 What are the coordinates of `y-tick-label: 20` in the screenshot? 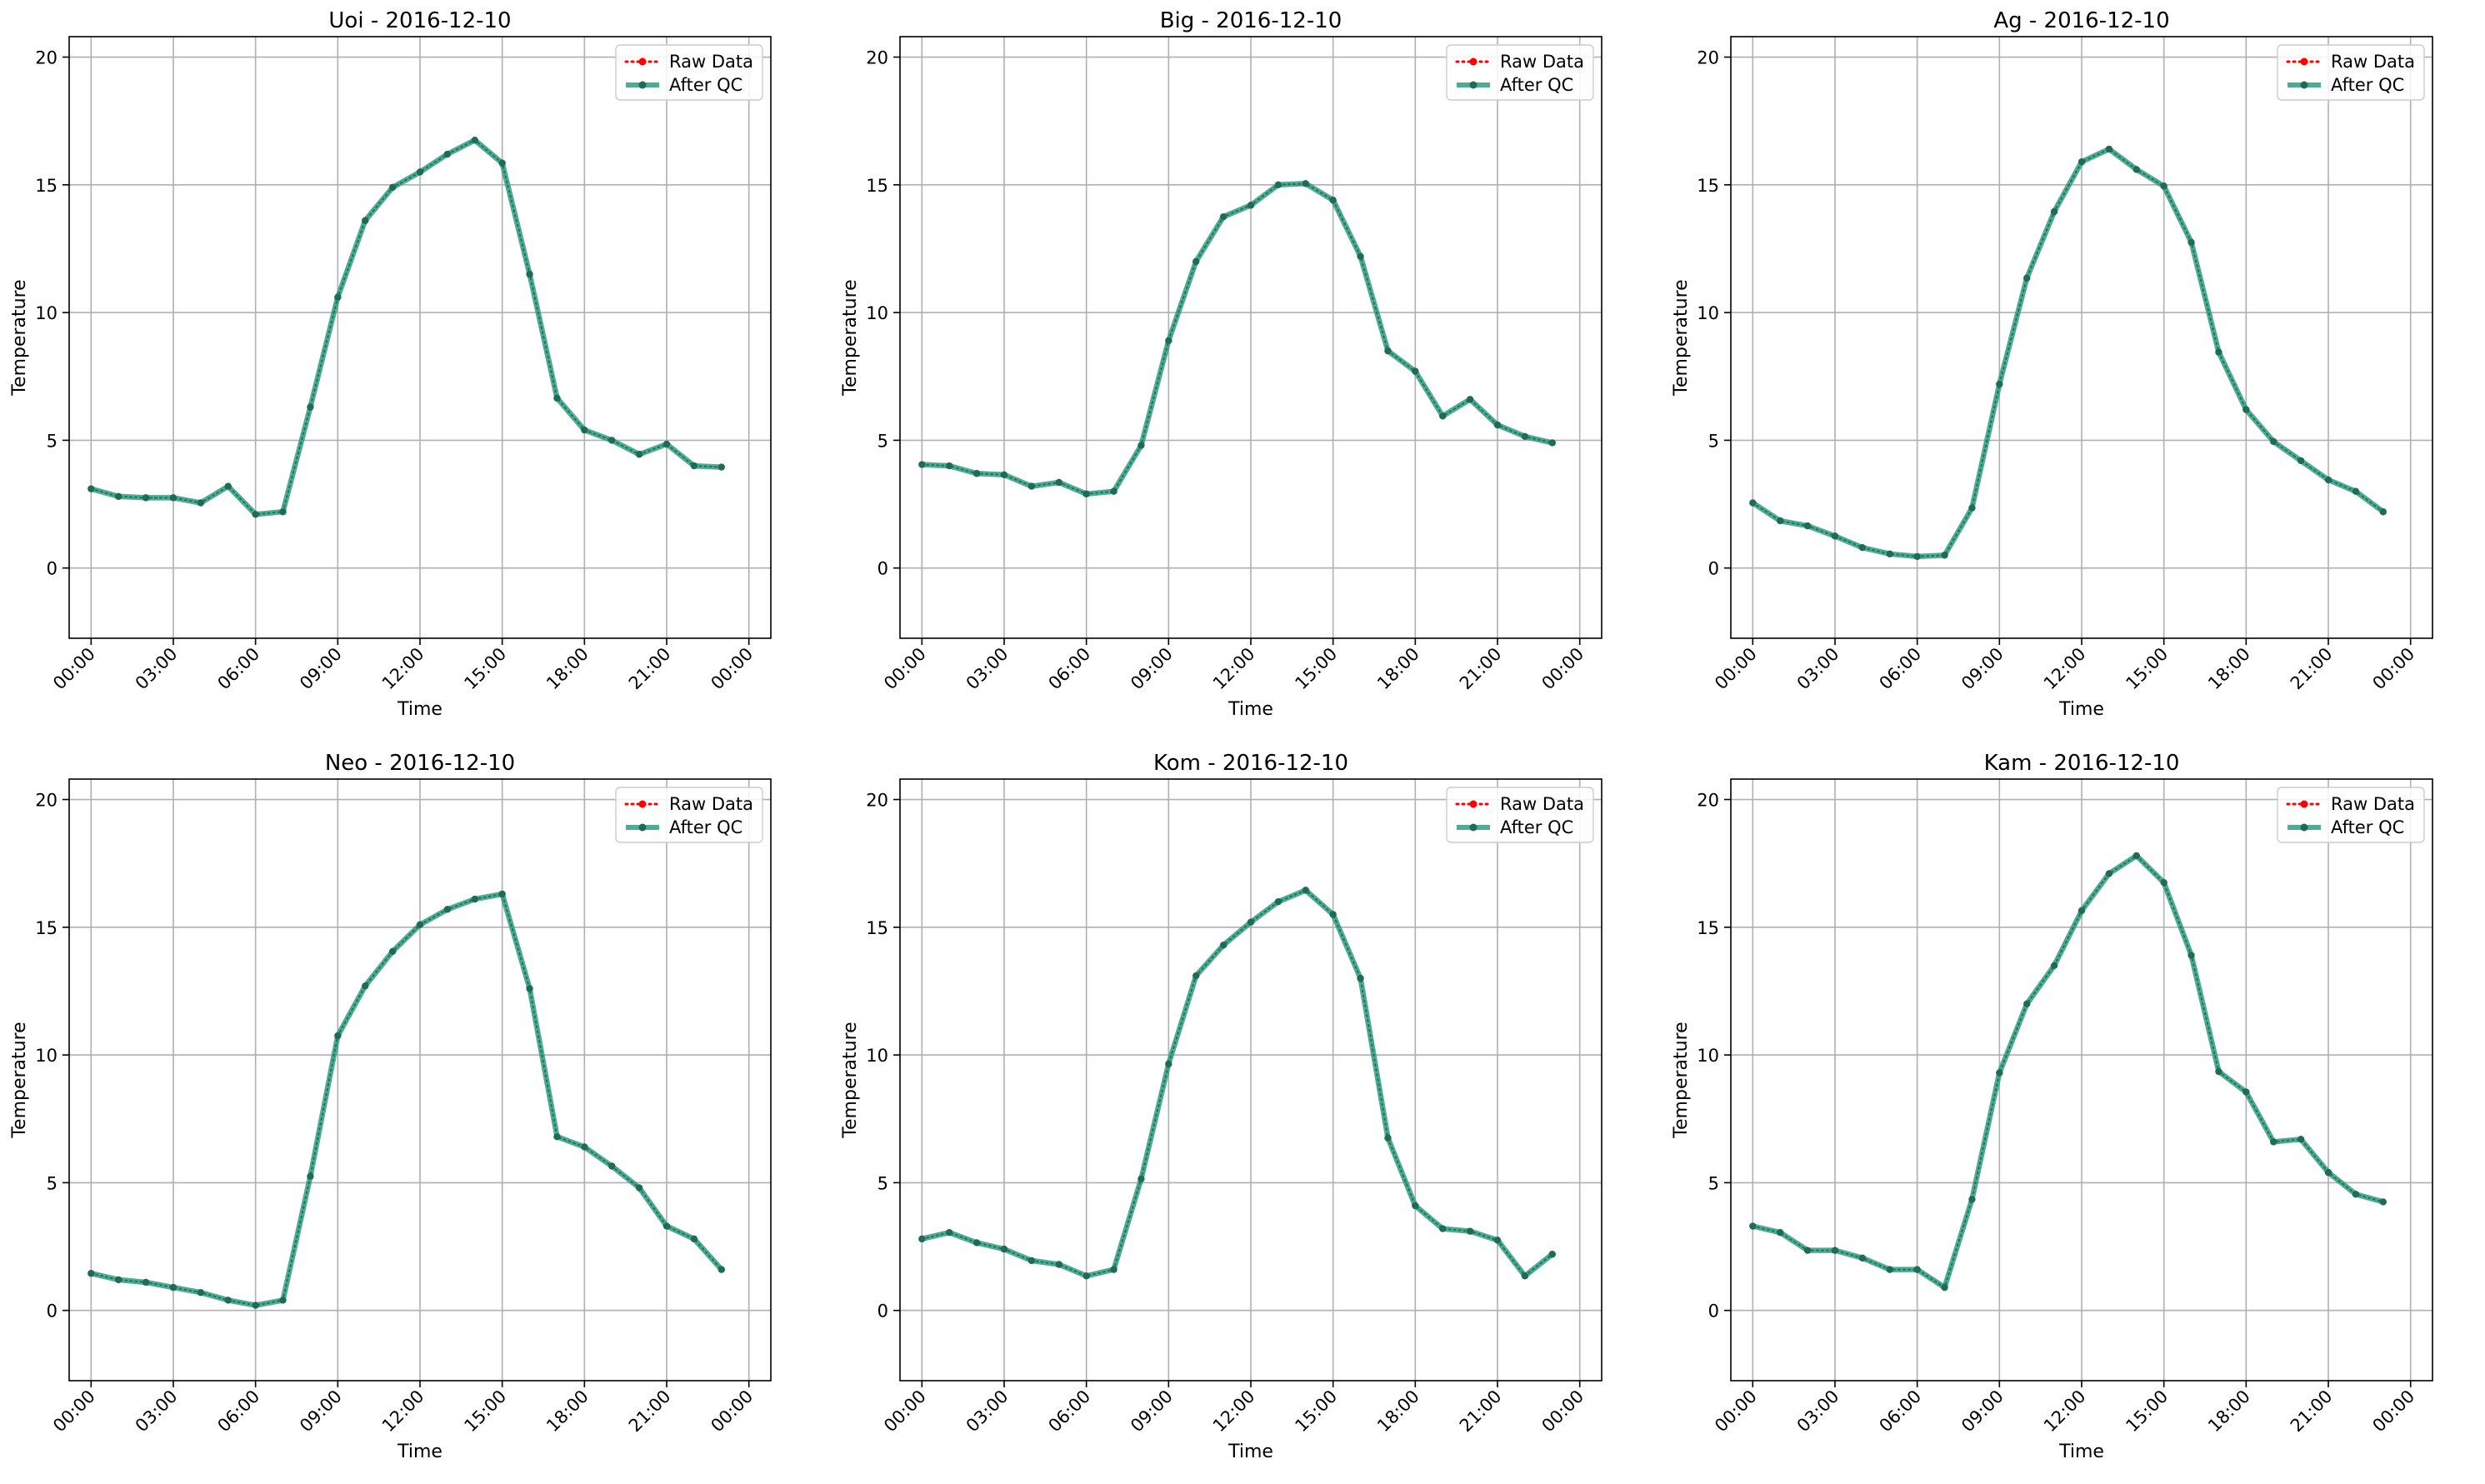 It's located at (46, 801).